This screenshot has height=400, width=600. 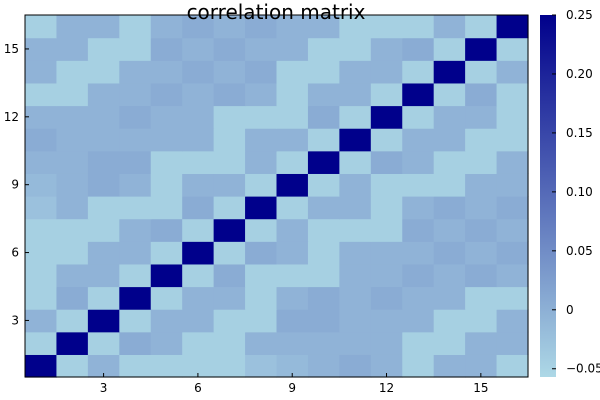 I want to click on y-tick-label: 9, so click(x=15, y=185).